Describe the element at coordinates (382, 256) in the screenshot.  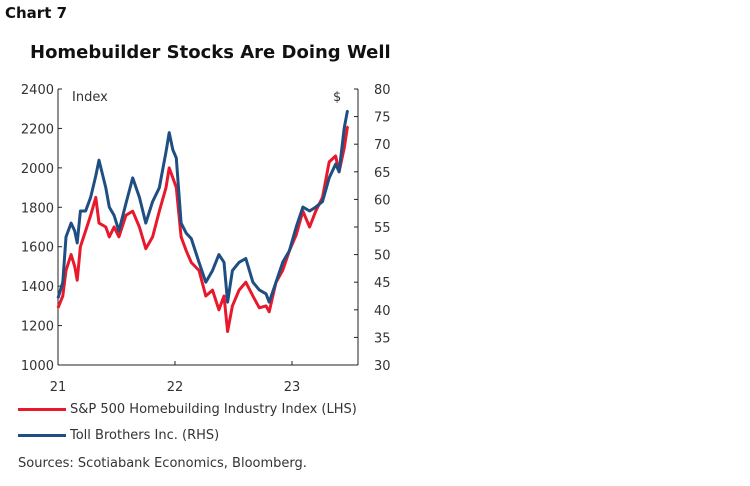
I see `right-tick-label: 50` at that location.